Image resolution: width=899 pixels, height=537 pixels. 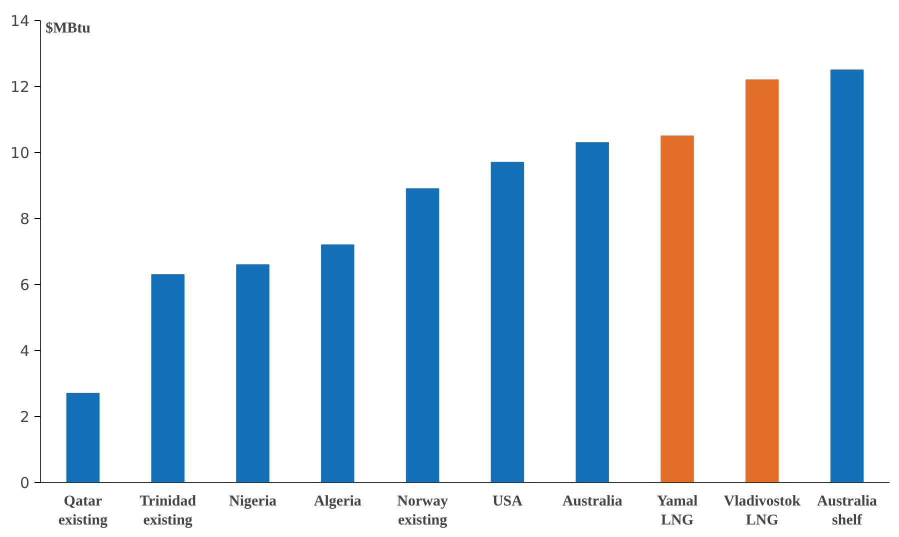 I want to click on y-tick-label: 0, so click(x=25, y=483).